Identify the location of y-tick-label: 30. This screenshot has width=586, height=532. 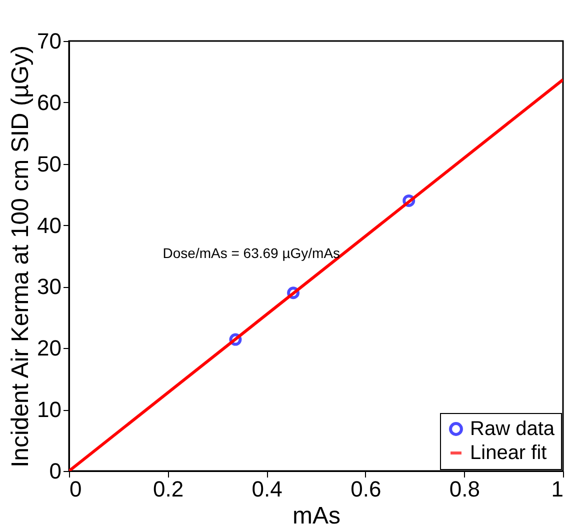
(49, 287).